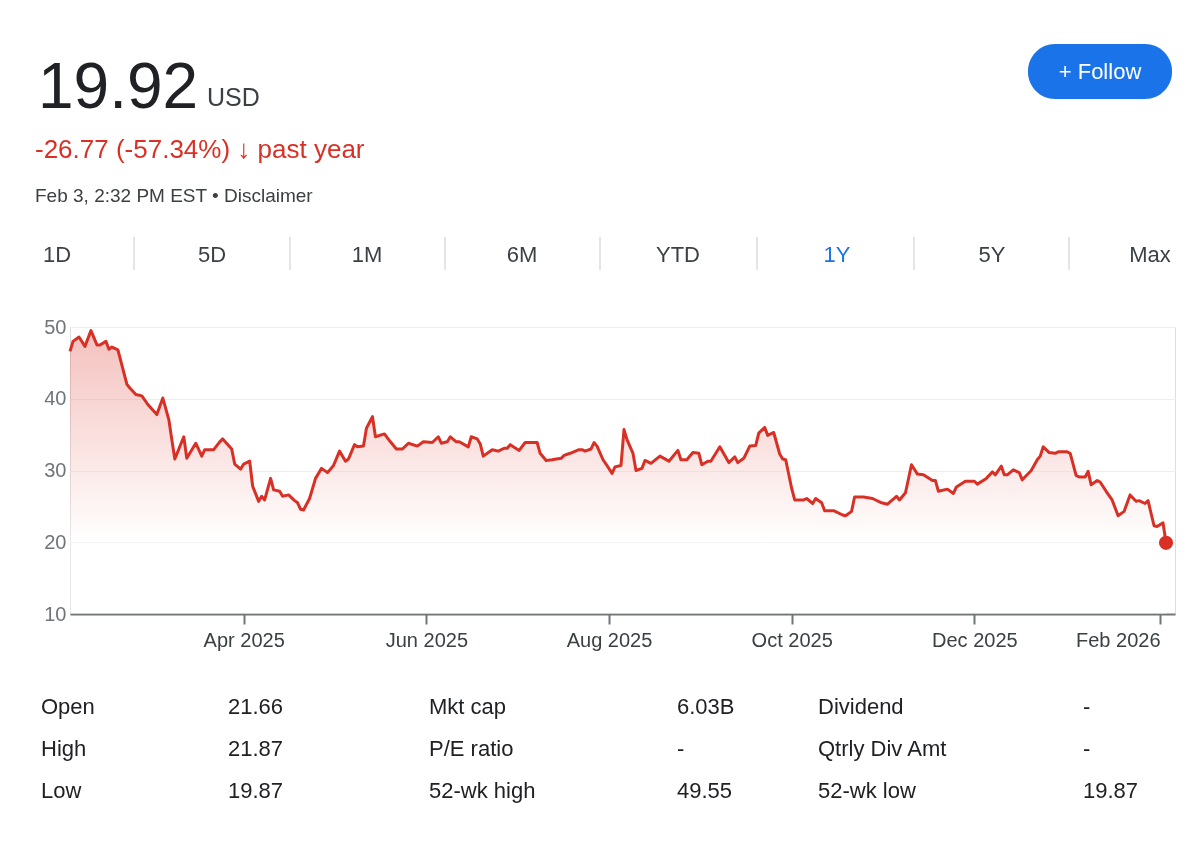  What do you see at coordinates (256, 706) in the screenshot?
I see `text: 21.66` at bounding box center [256, 706].